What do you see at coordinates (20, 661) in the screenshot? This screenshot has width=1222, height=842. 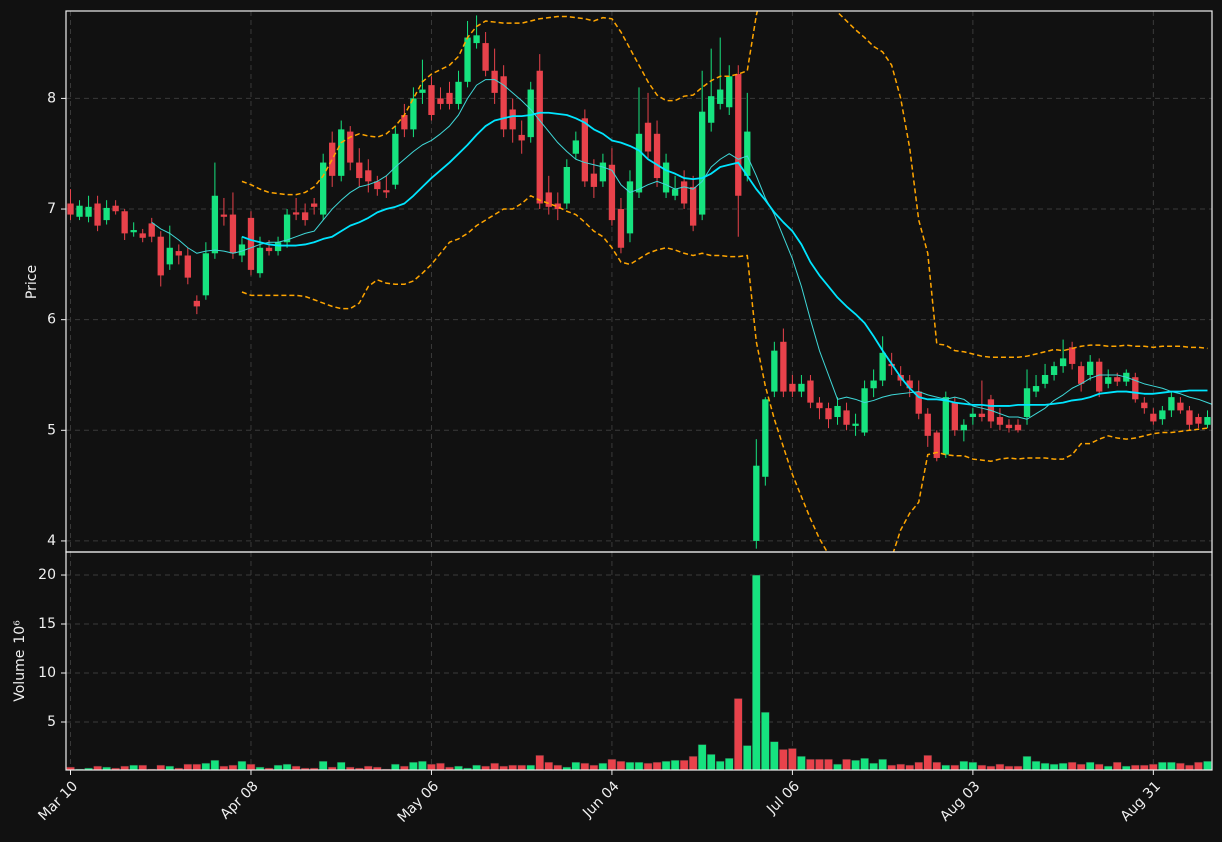 I see `y-axis-label: Volume 10⁶` at bounding box center [20, 661].